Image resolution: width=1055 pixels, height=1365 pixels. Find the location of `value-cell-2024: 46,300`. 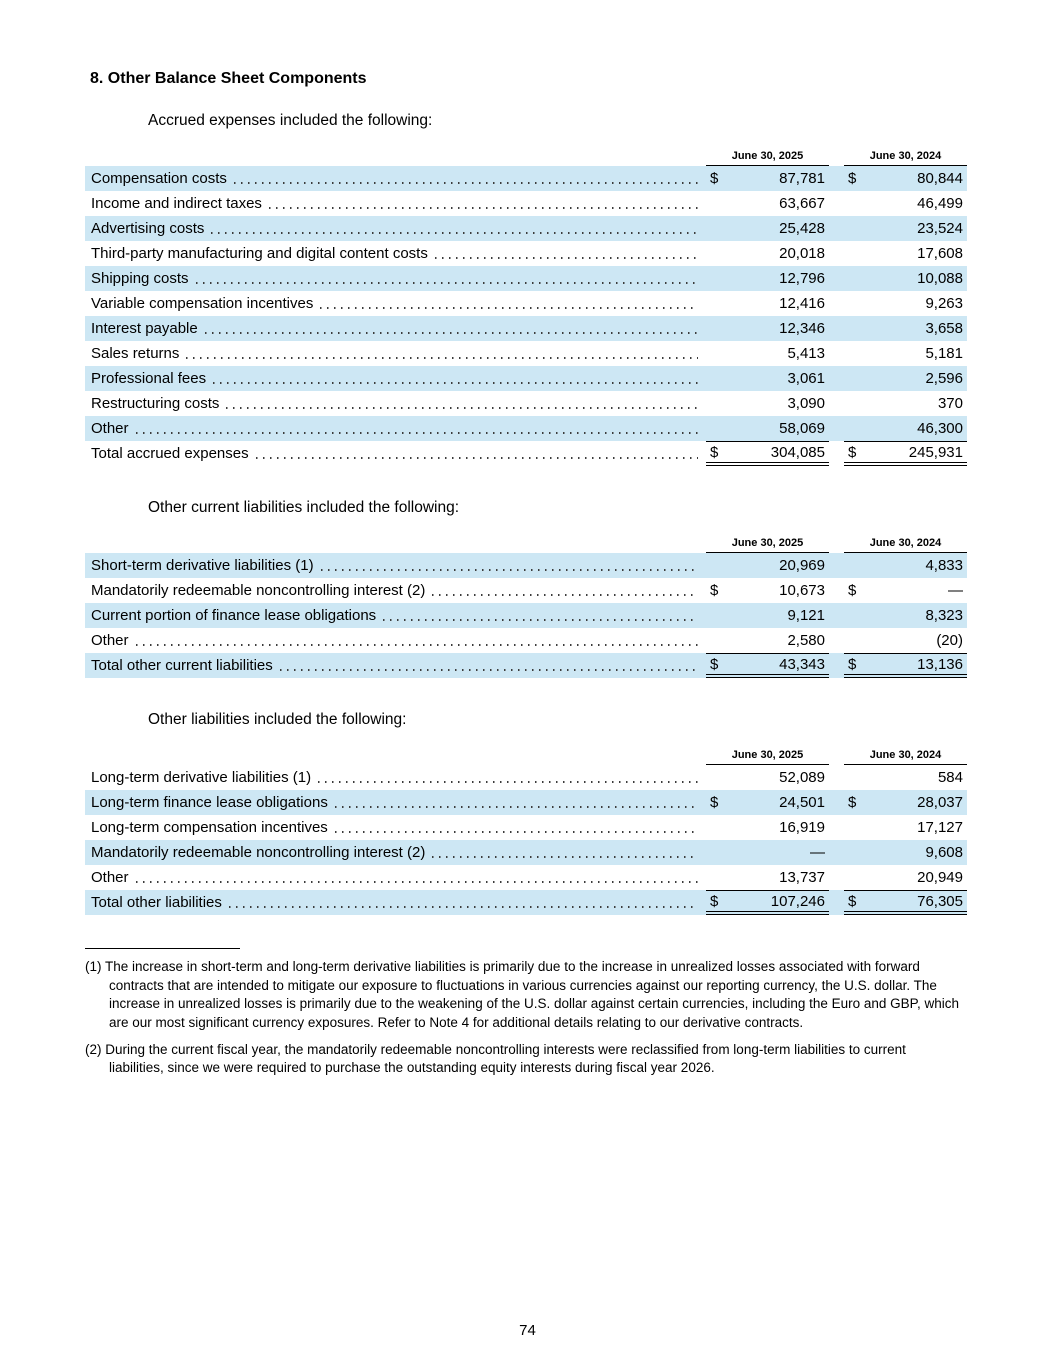

value-cell-2024: 46,300 is located at coordinates (905, 428).